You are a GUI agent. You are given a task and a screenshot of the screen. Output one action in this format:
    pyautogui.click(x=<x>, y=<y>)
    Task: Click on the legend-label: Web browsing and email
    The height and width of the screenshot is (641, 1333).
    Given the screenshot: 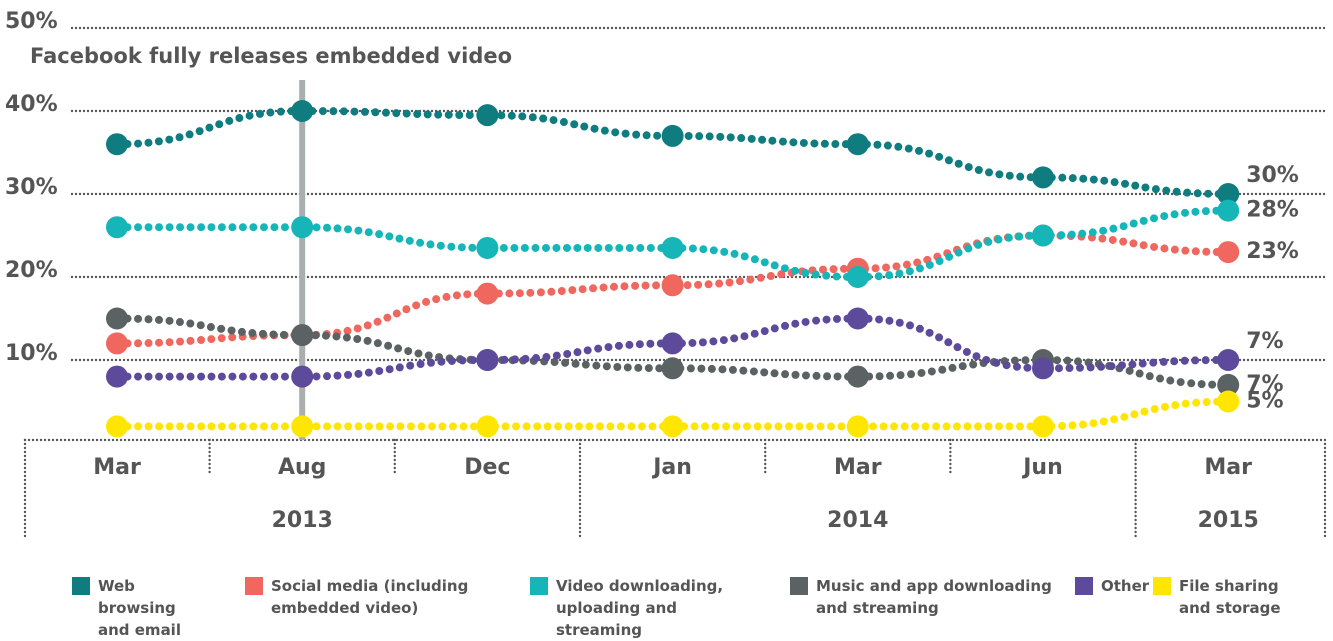 What is the action you would take?
    pyautogui.click(x=139, y=608)
    